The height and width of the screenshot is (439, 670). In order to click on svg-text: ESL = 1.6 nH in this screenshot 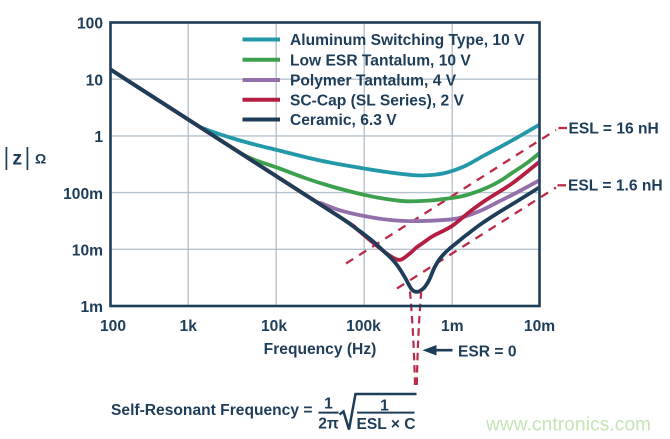, I will do `click(615, 186)`.